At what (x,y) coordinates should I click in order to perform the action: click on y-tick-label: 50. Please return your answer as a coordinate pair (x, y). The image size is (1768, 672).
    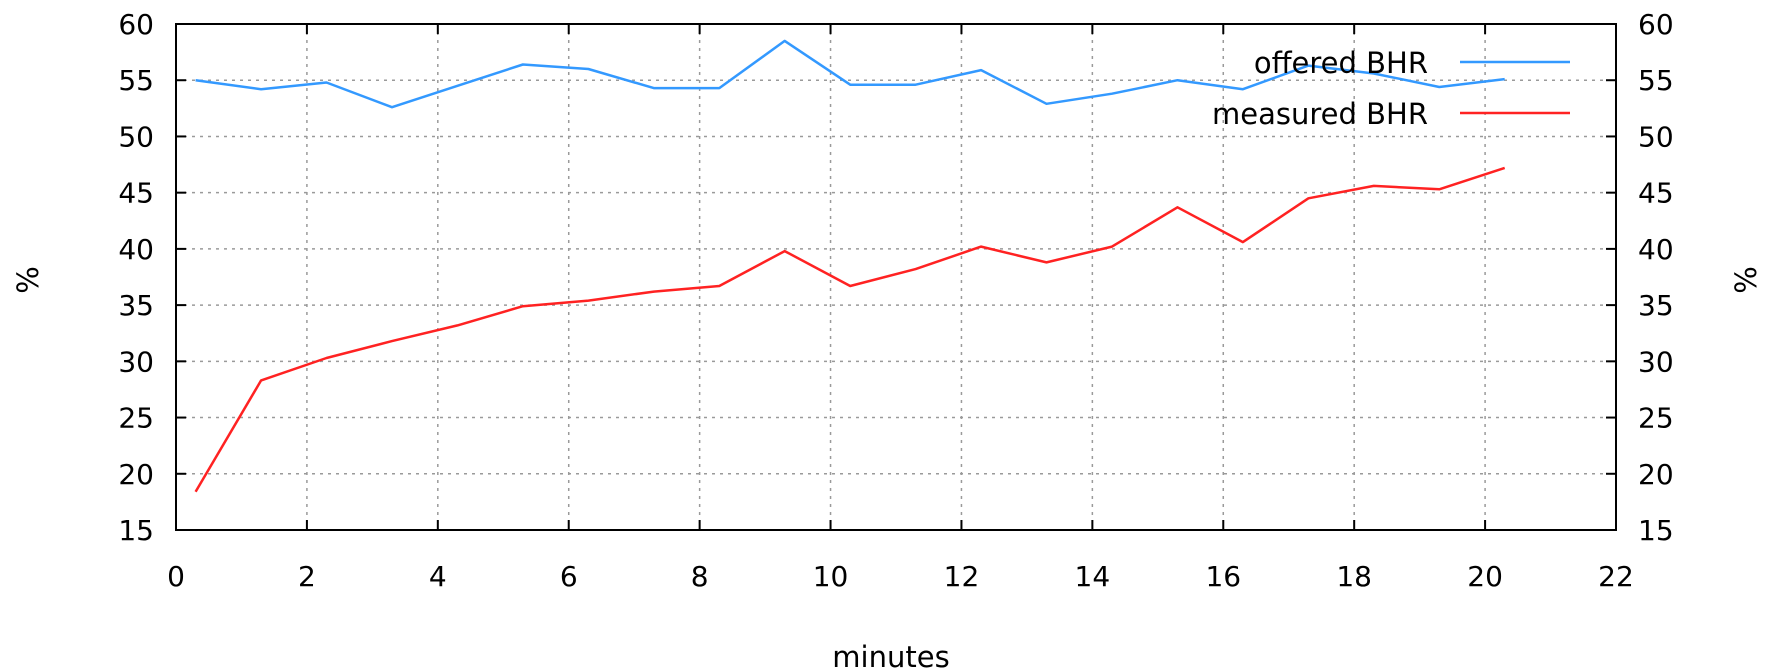
    Looking at the image, I should click on (136, 136).